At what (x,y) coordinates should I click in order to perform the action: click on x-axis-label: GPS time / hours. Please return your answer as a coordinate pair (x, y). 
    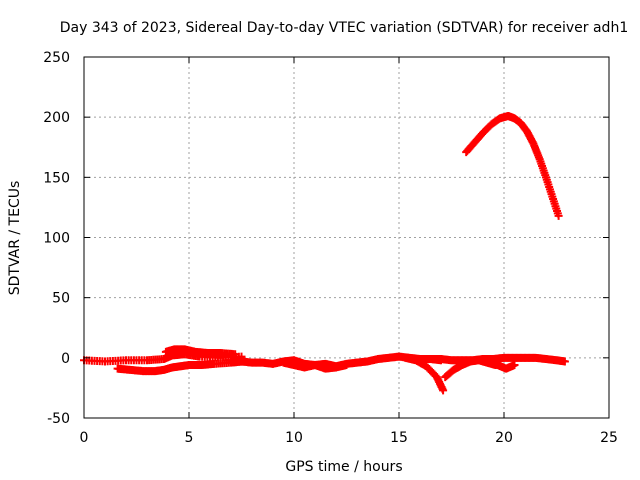
    Looking at the image, I should click on (343, 467).